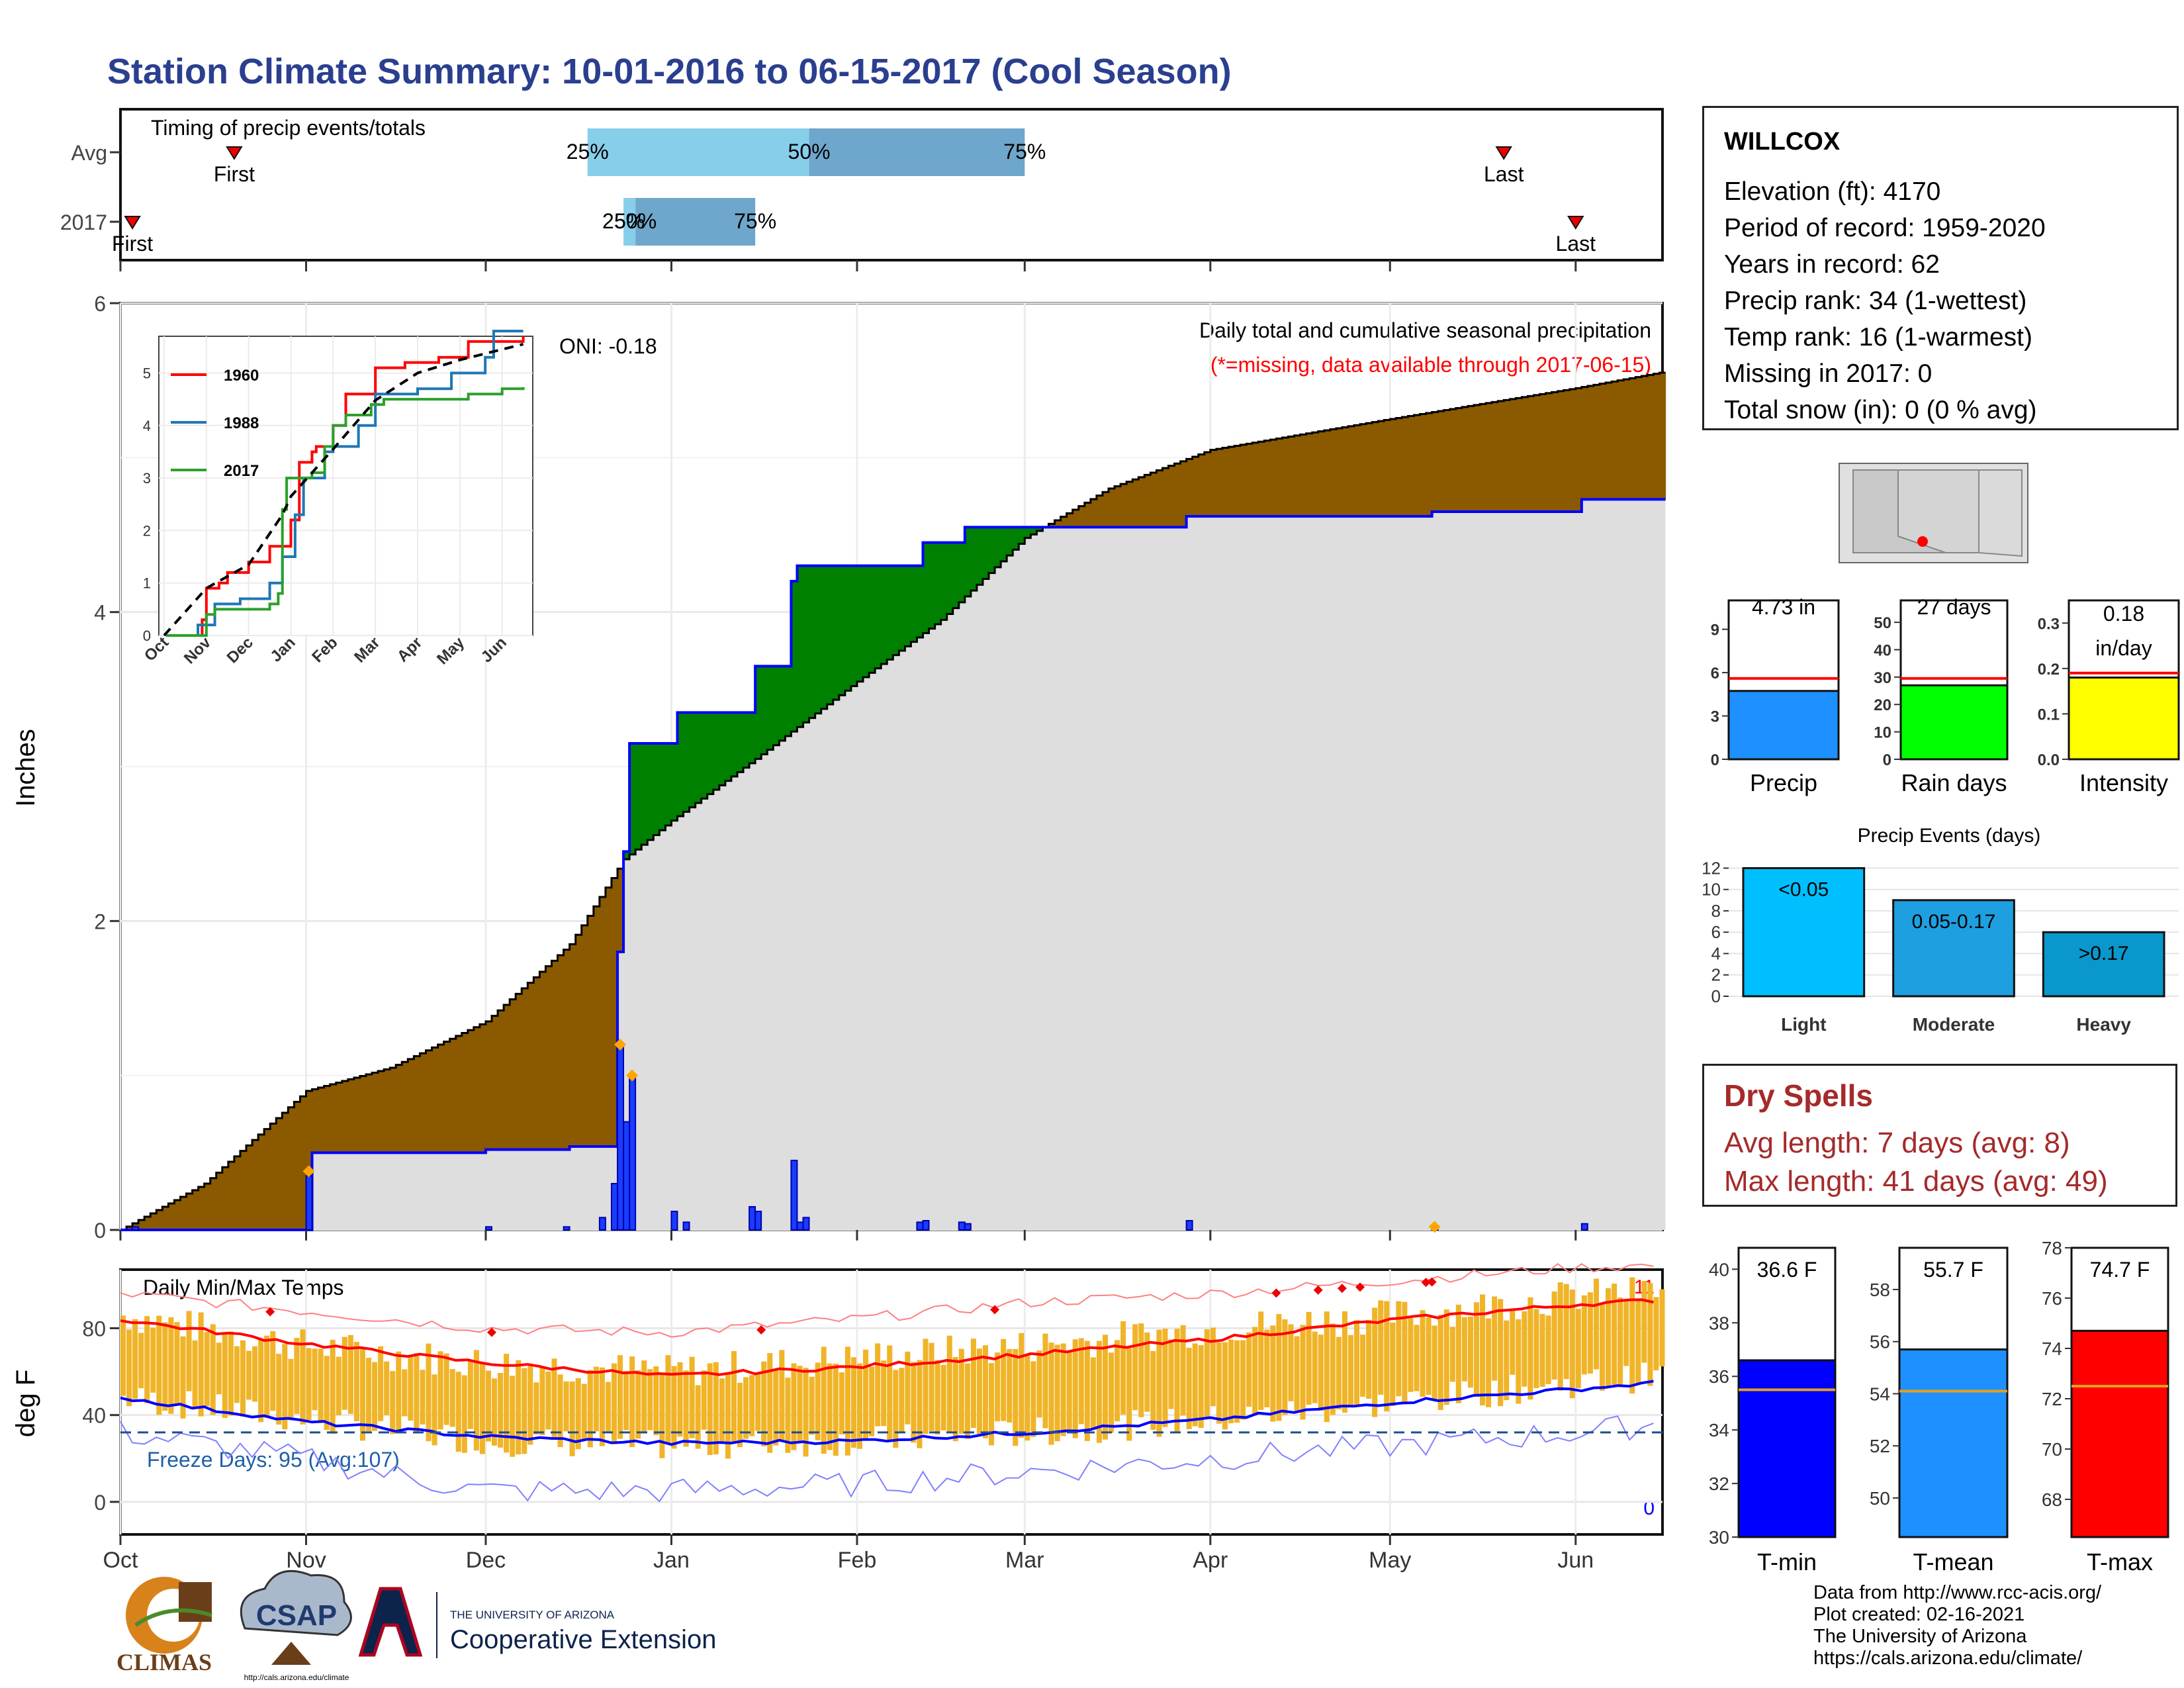 The image size is (2184, 1688). Describe the element at coordinates (345, 486) in the screenshot. I see `inset-frame` at that location.